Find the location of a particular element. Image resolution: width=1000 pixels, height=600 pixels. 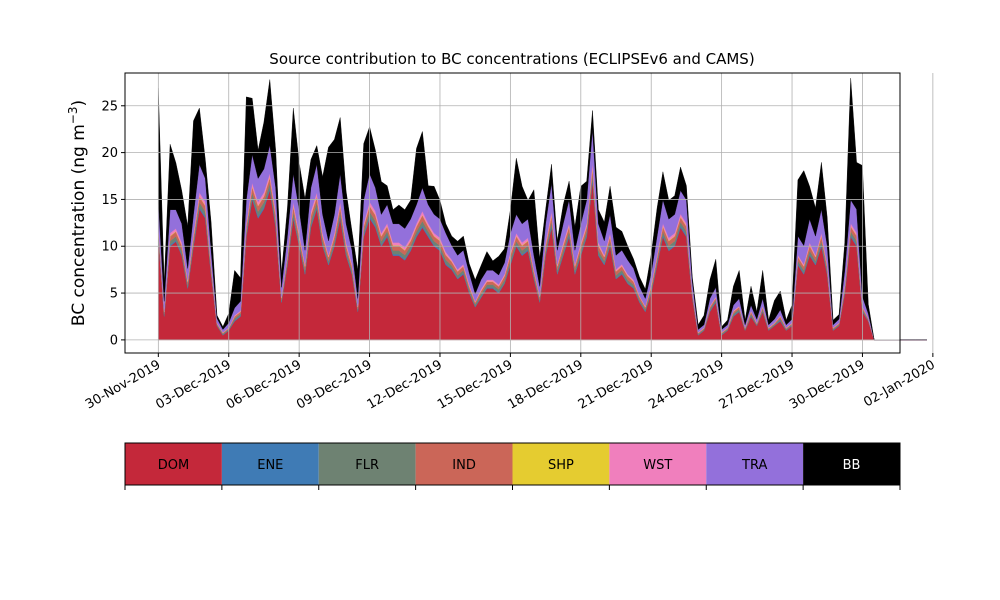

x-tick-label: 02-Jan-2020 is located at coordinates (899, 383).